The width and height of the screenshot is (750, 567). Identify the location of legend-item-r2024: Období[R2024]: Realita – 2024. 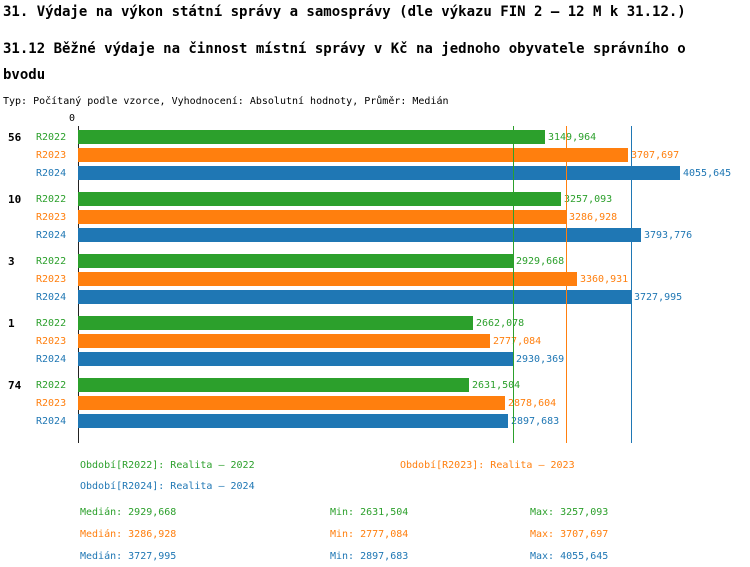
(167, 486).